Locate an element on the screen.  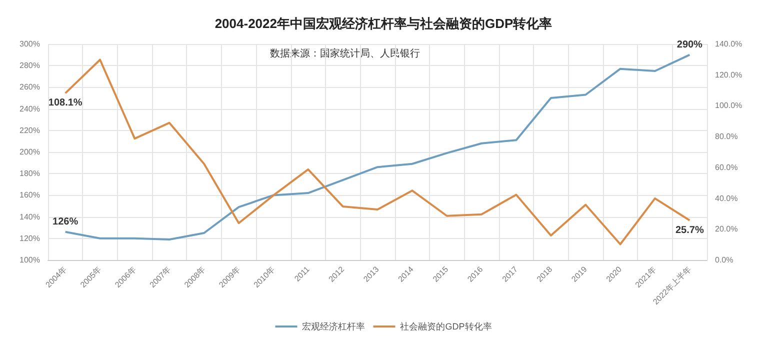
y-tick-label: 180% is located at coordinates (30, 173).